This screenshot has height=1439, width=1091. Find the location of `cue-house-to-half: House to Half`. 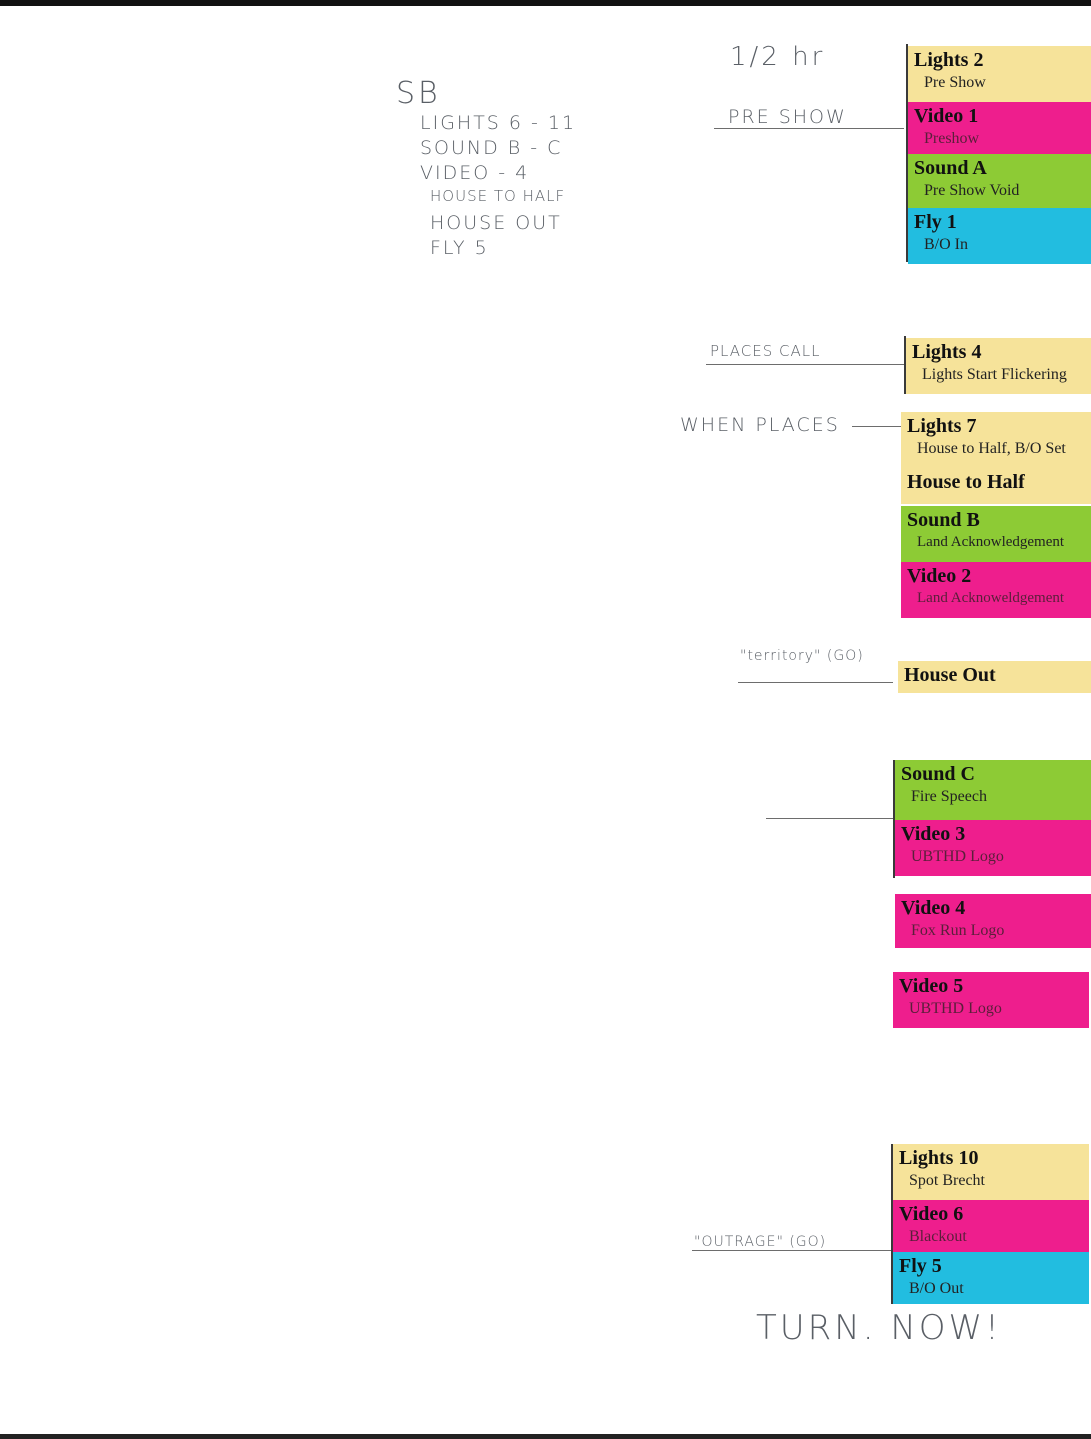

cue-house-to-half: House to Half is located at coordinates (996, 486).